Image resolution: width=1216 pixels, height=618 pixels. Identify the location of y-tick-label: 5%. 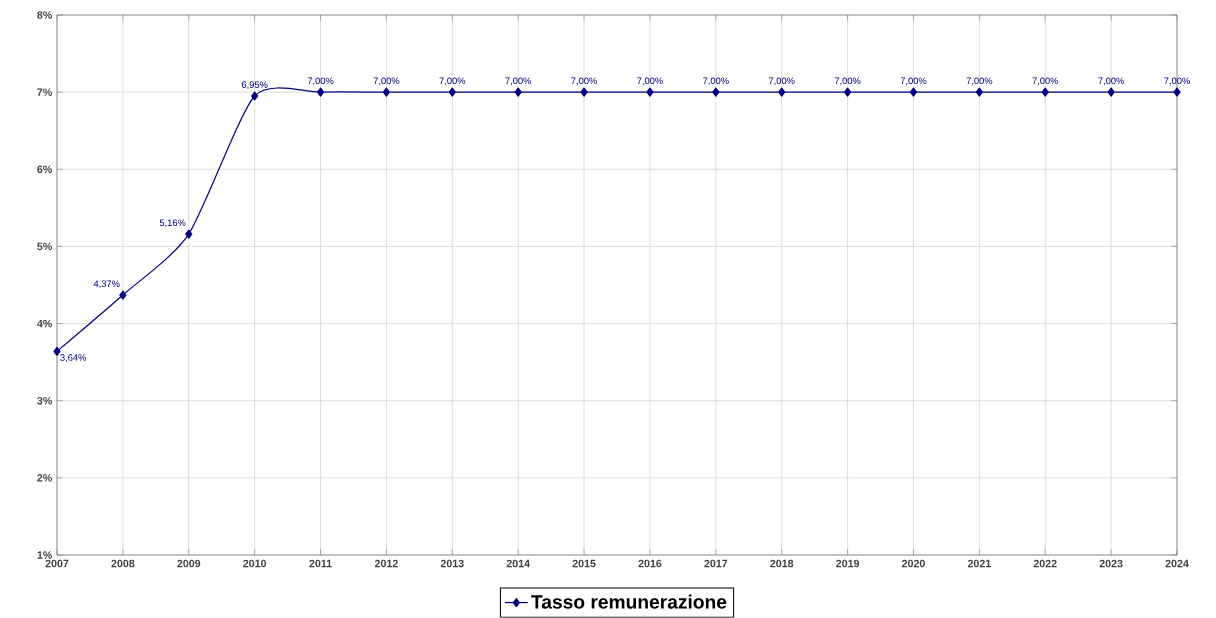
(45, 246).